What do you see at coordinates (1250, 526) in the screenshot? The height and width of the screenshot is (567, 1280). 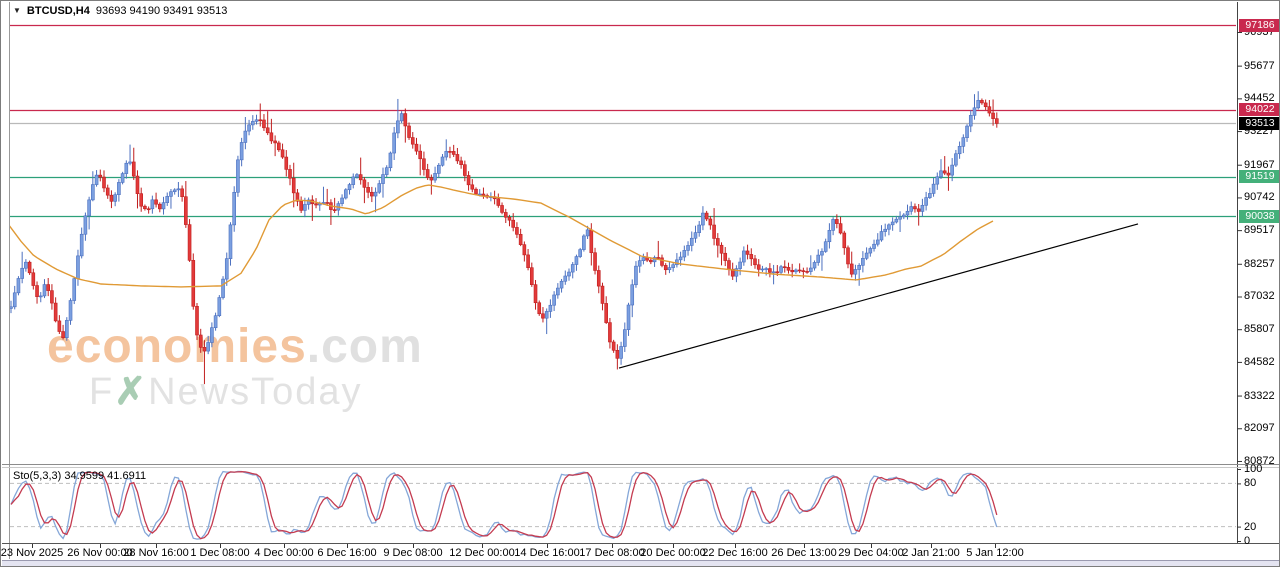 I see `stoch-axis-label: 20` at bounding box center [1250, 526].